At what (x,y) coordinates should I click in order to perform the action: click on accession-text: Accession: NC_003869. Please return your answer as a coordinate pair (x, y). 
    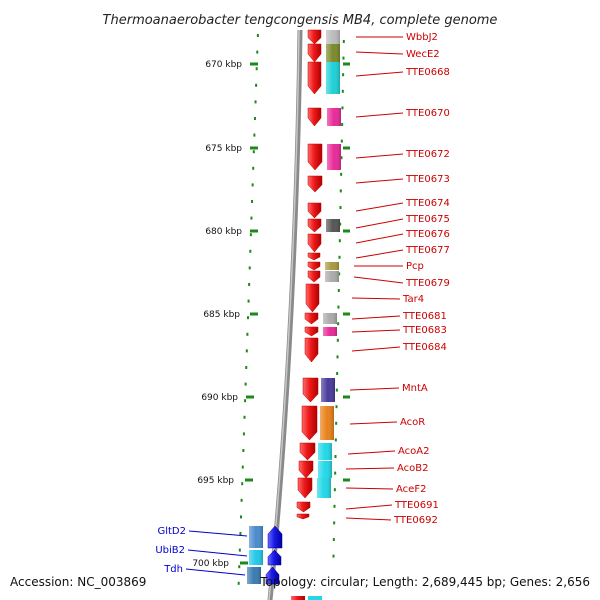
    Looking at the image, I should click on (78, 582).